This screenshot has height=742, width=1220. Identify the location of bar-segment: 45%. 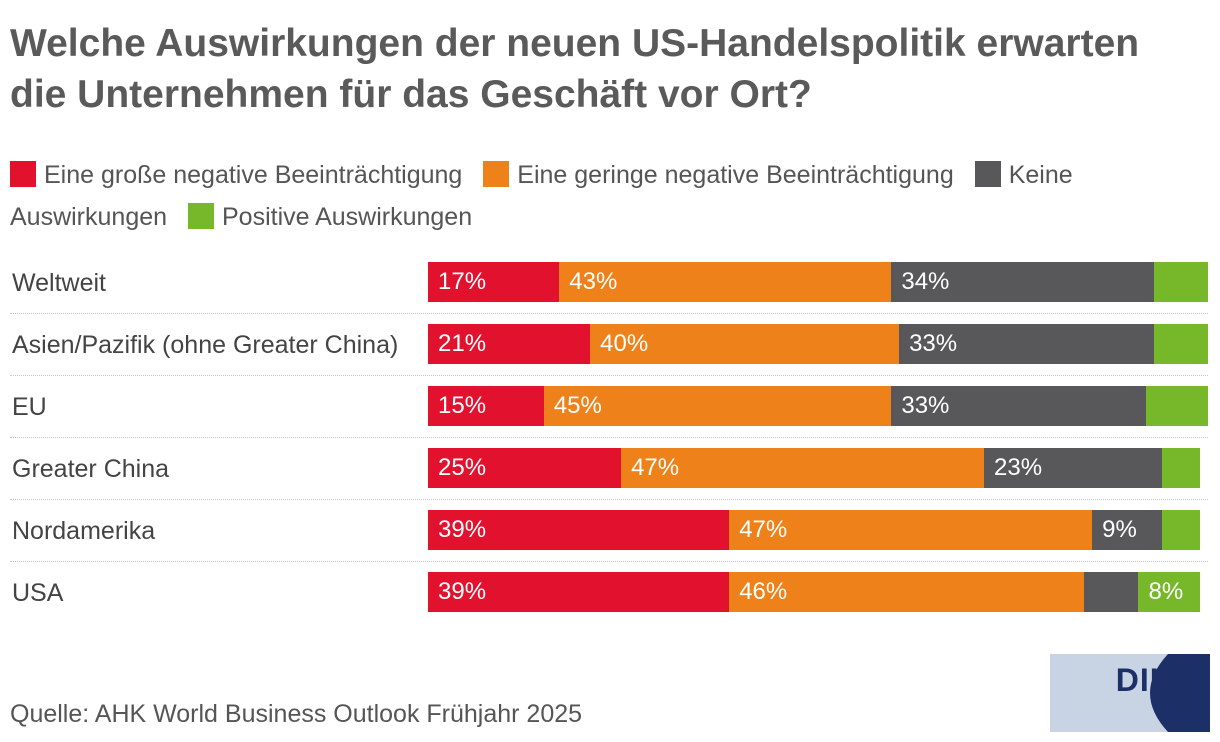
(717, 406).